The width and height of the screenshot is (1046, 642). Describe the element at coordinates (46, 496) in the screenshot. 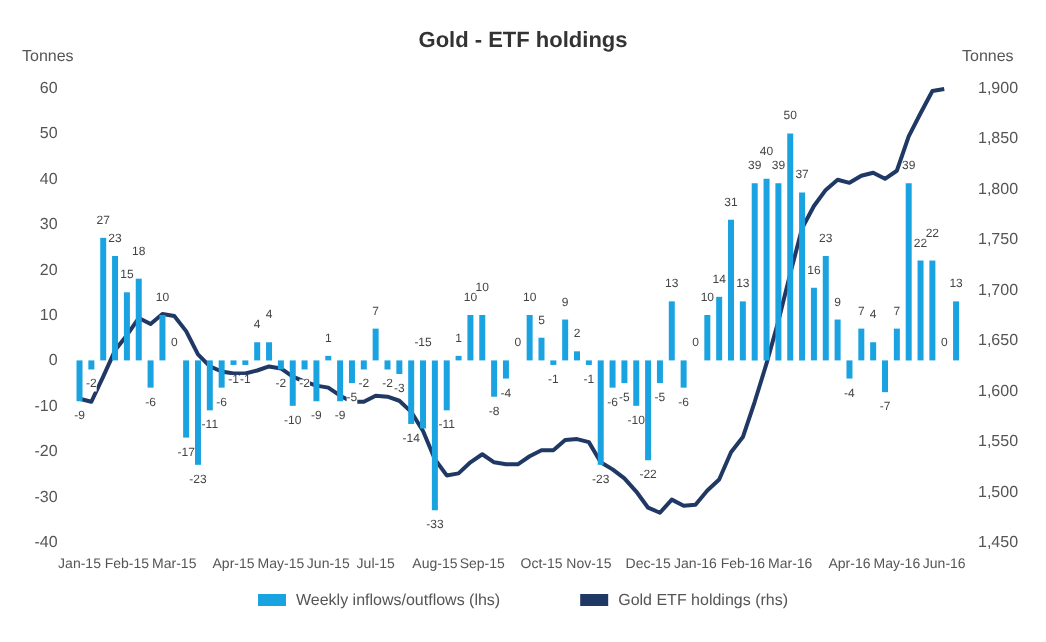

I see `y-tick-label: -30` at that location.